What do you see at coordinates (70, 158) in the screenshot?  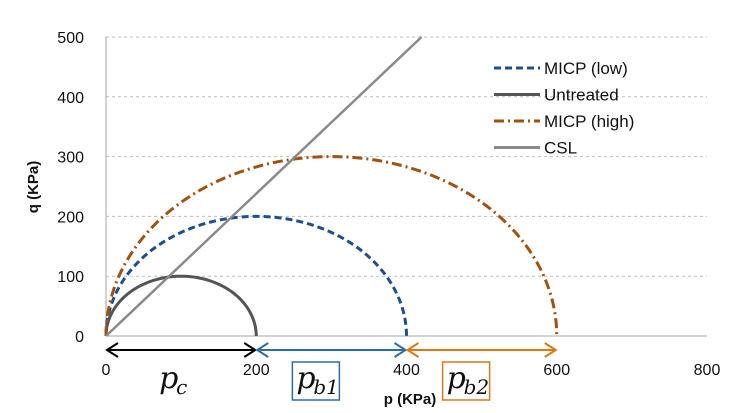 I see `y-tick-label: 300` at bounding box center [70, 158].